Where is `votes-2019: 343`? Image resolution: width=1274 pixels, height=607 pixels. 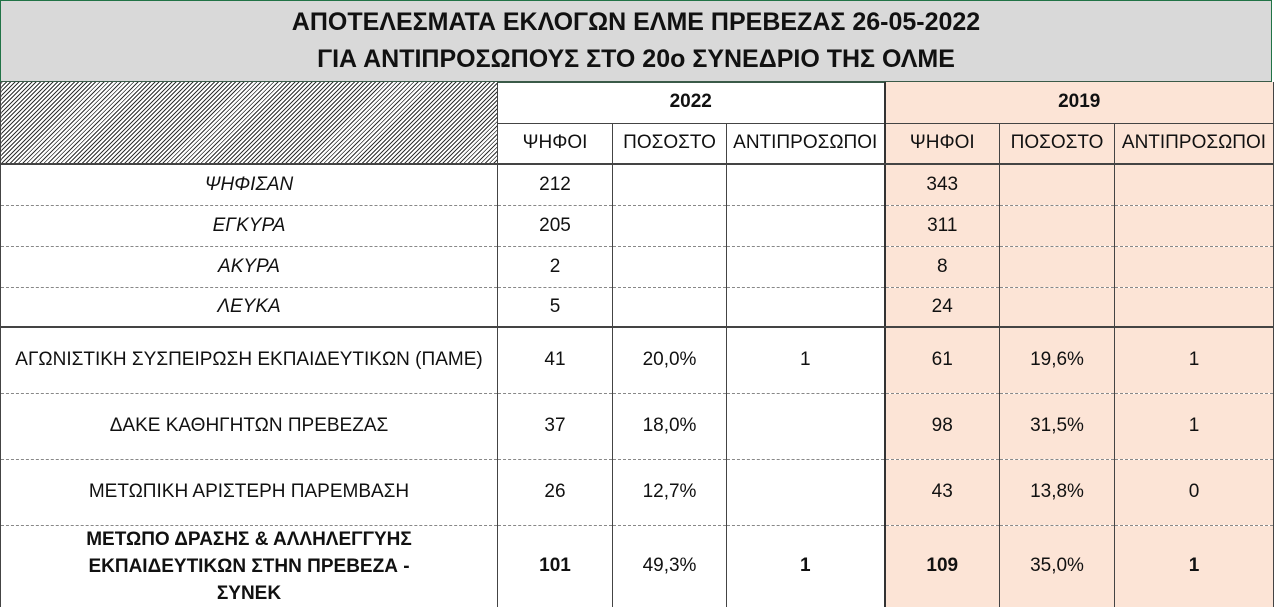 votes-2019: 343 is located at coordinates (941, 185).